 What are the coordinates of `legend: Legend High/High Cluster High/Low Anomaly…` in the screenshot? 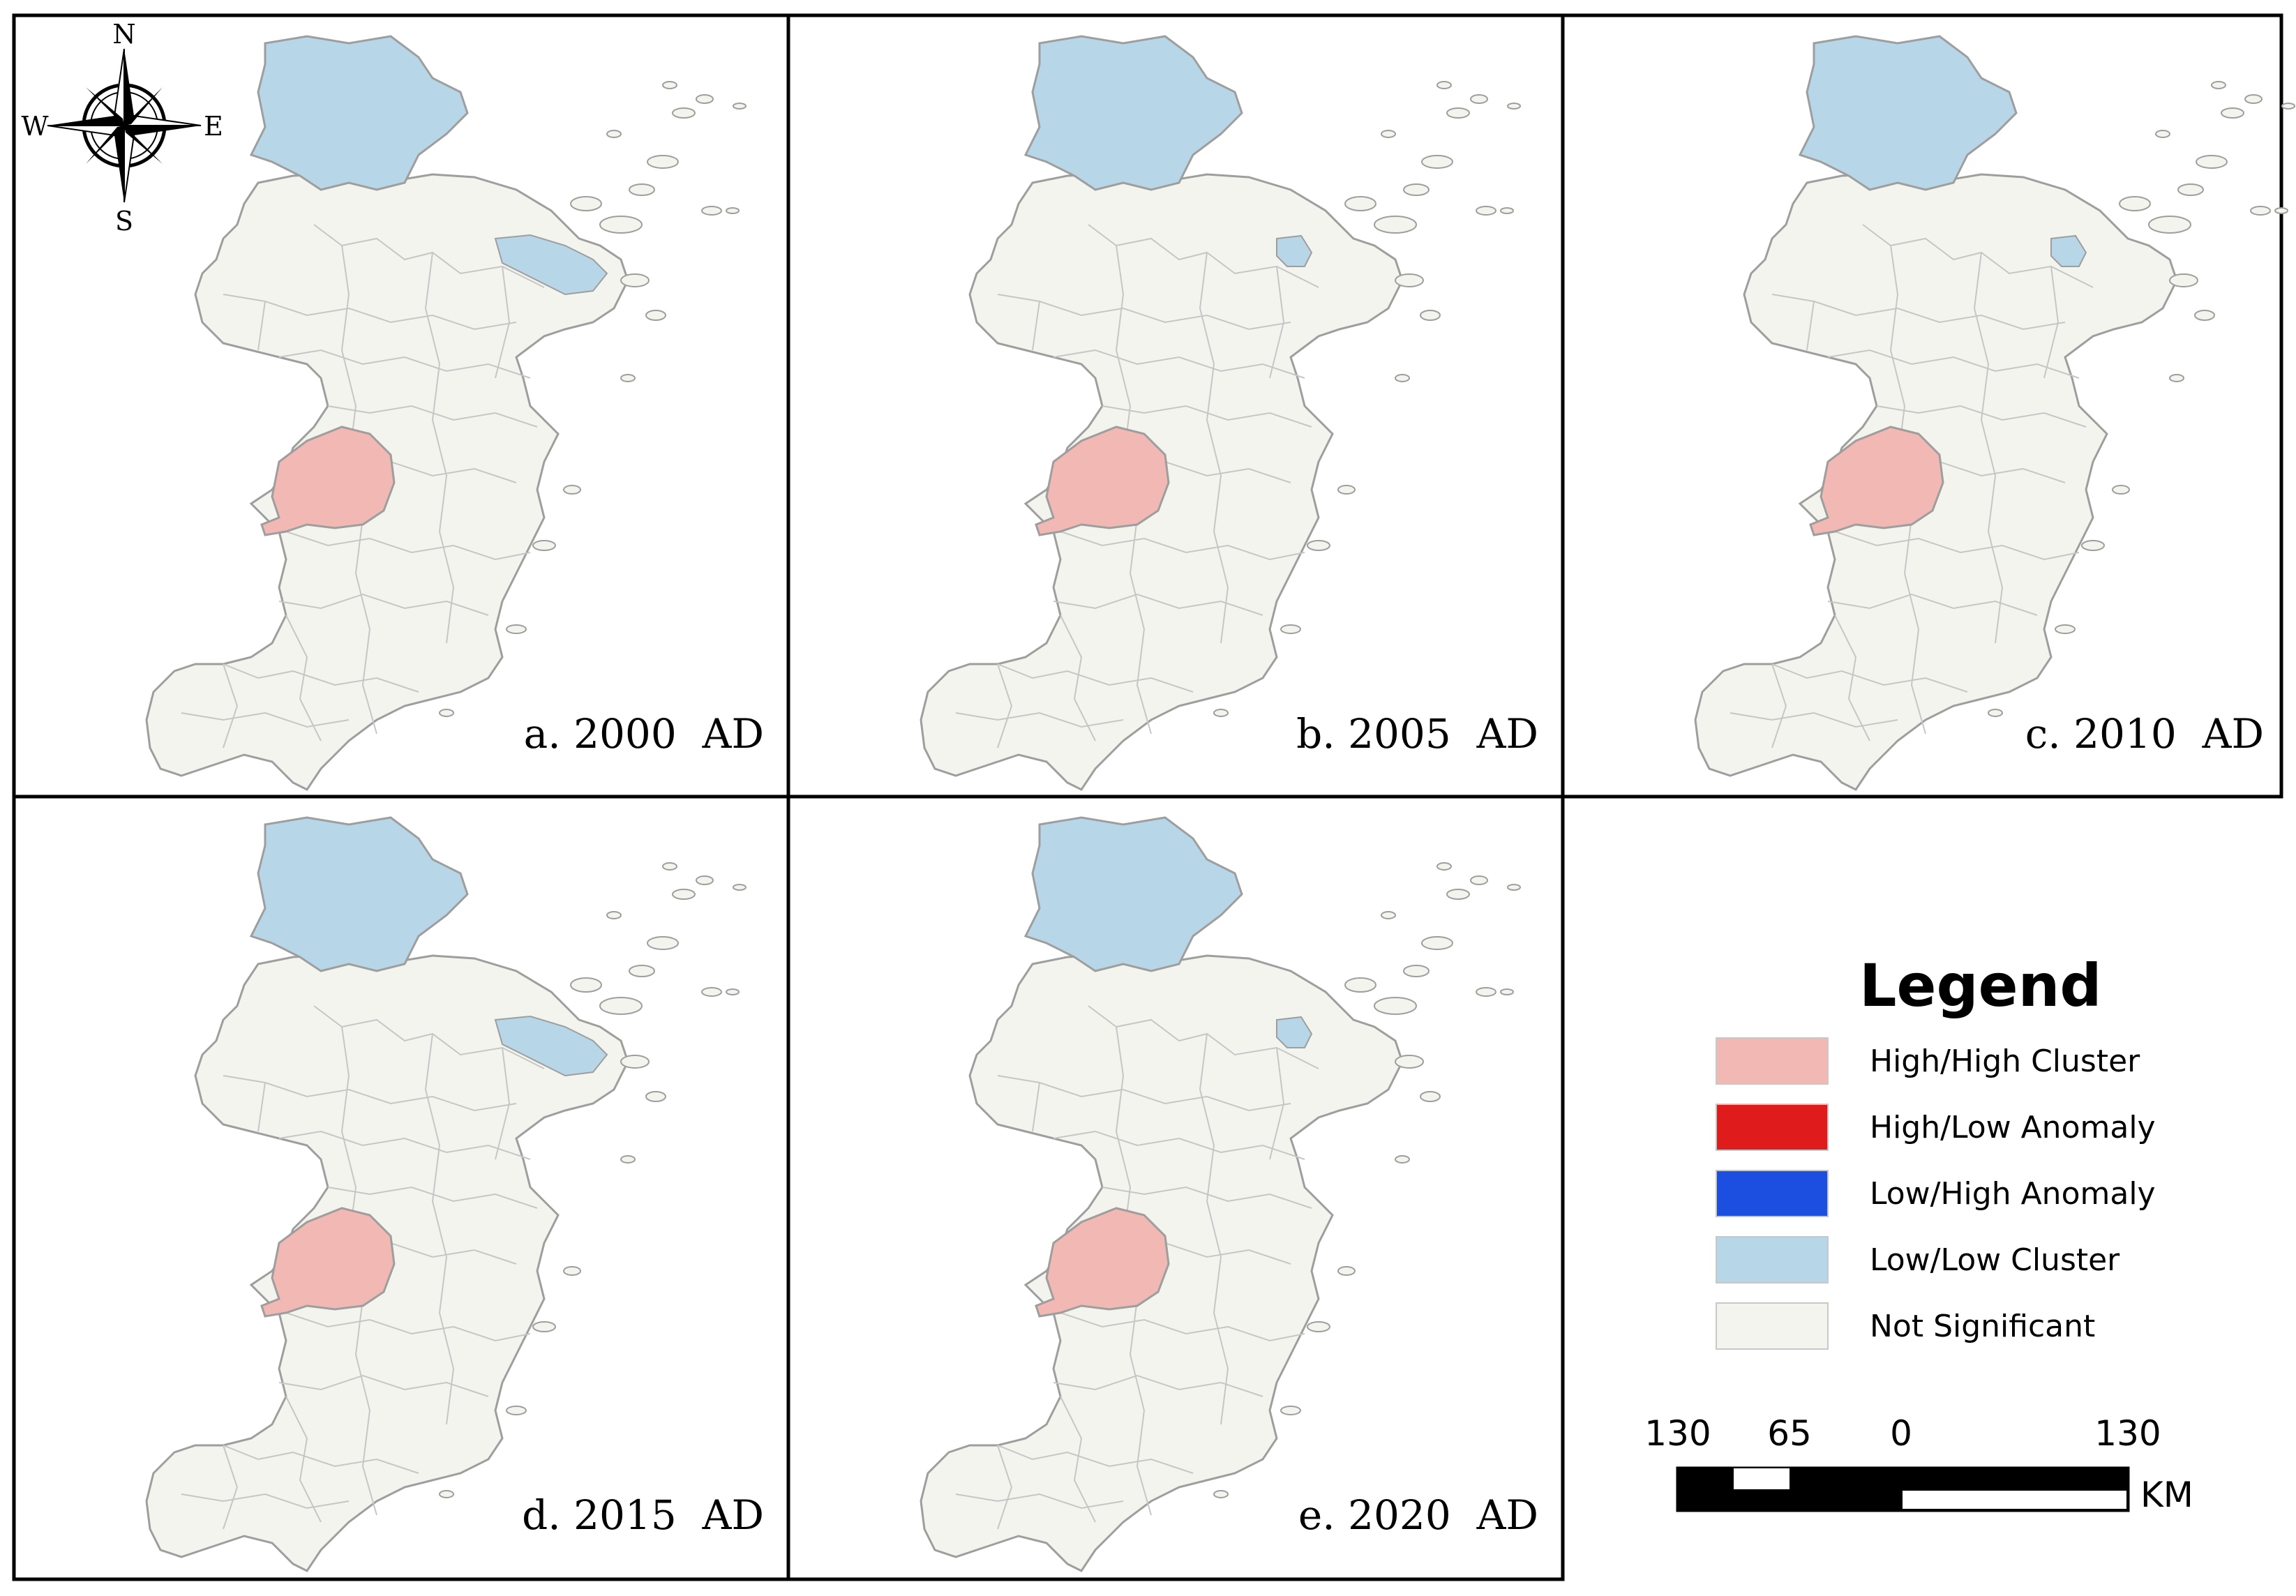 It's located at (1936, 1150).